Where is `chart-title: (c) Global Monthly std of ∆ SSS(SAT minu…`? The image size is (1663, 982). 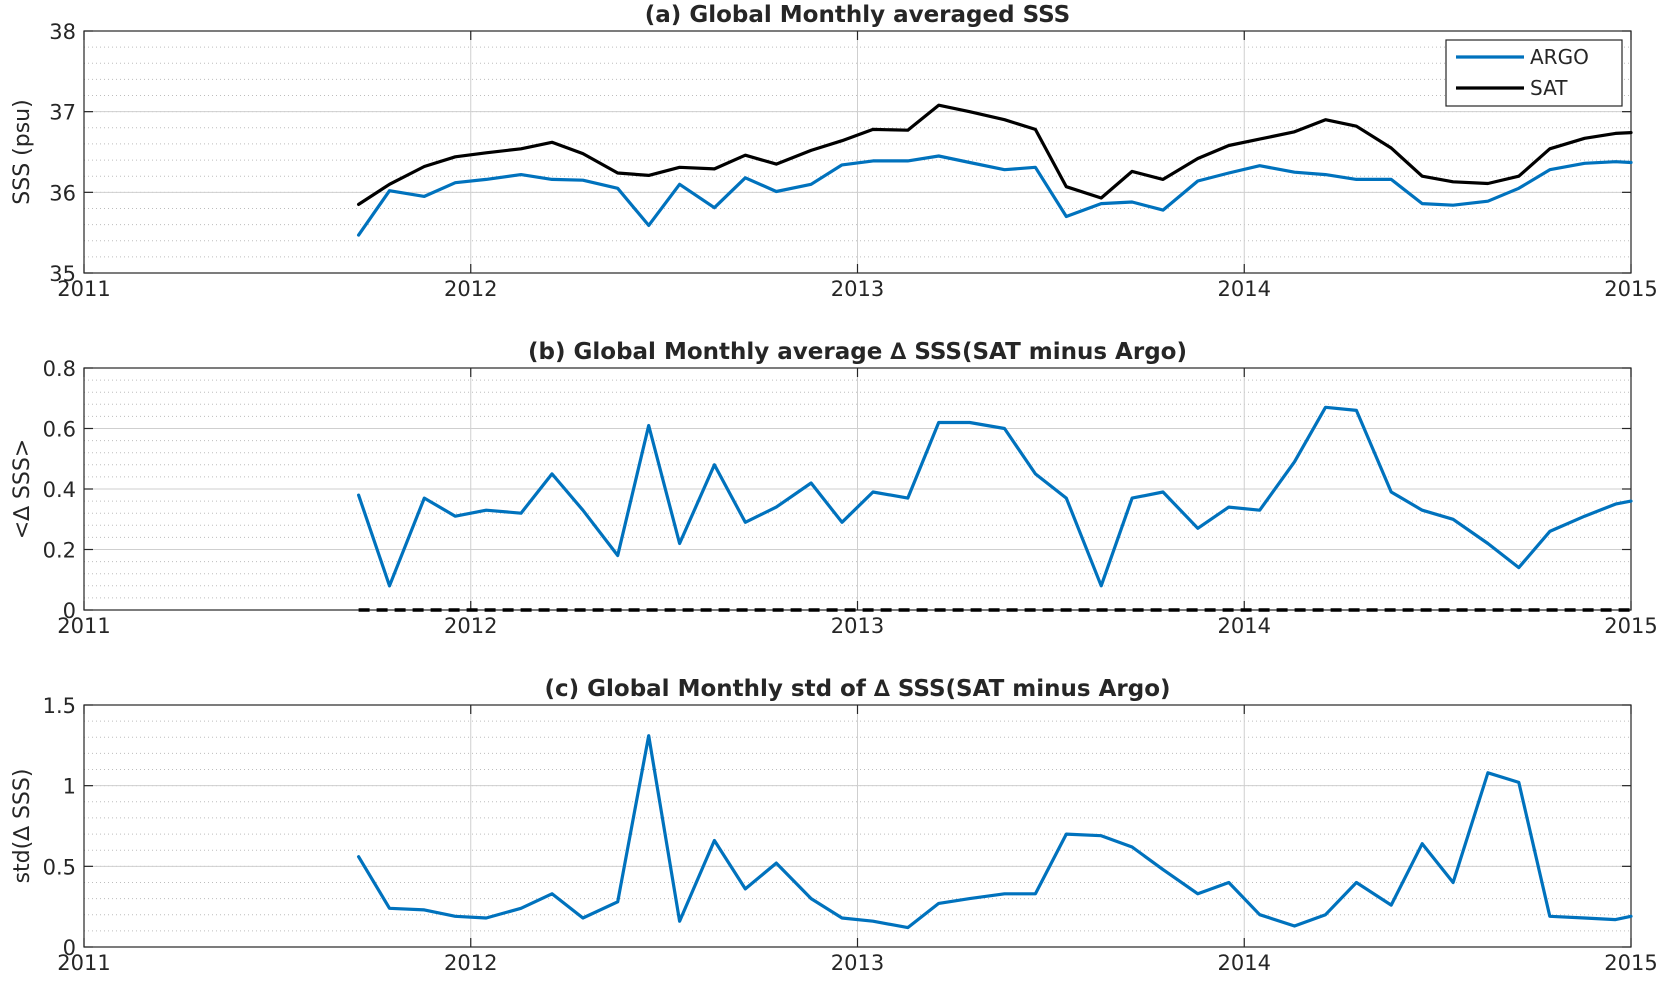
chart-title: (c) Global Monthly std of ∆ SSS(SAT minu… is located at coordinates (857, 689).